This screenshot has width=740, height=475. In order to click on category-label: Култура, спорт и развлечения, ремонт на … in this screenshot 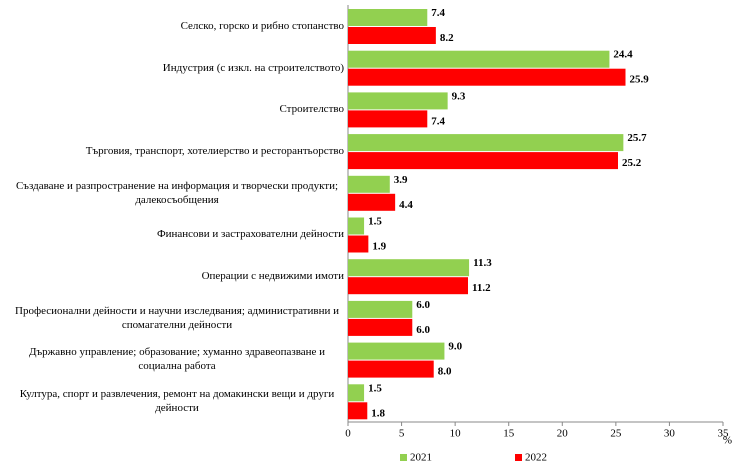, I will do `click(177, 401)`.